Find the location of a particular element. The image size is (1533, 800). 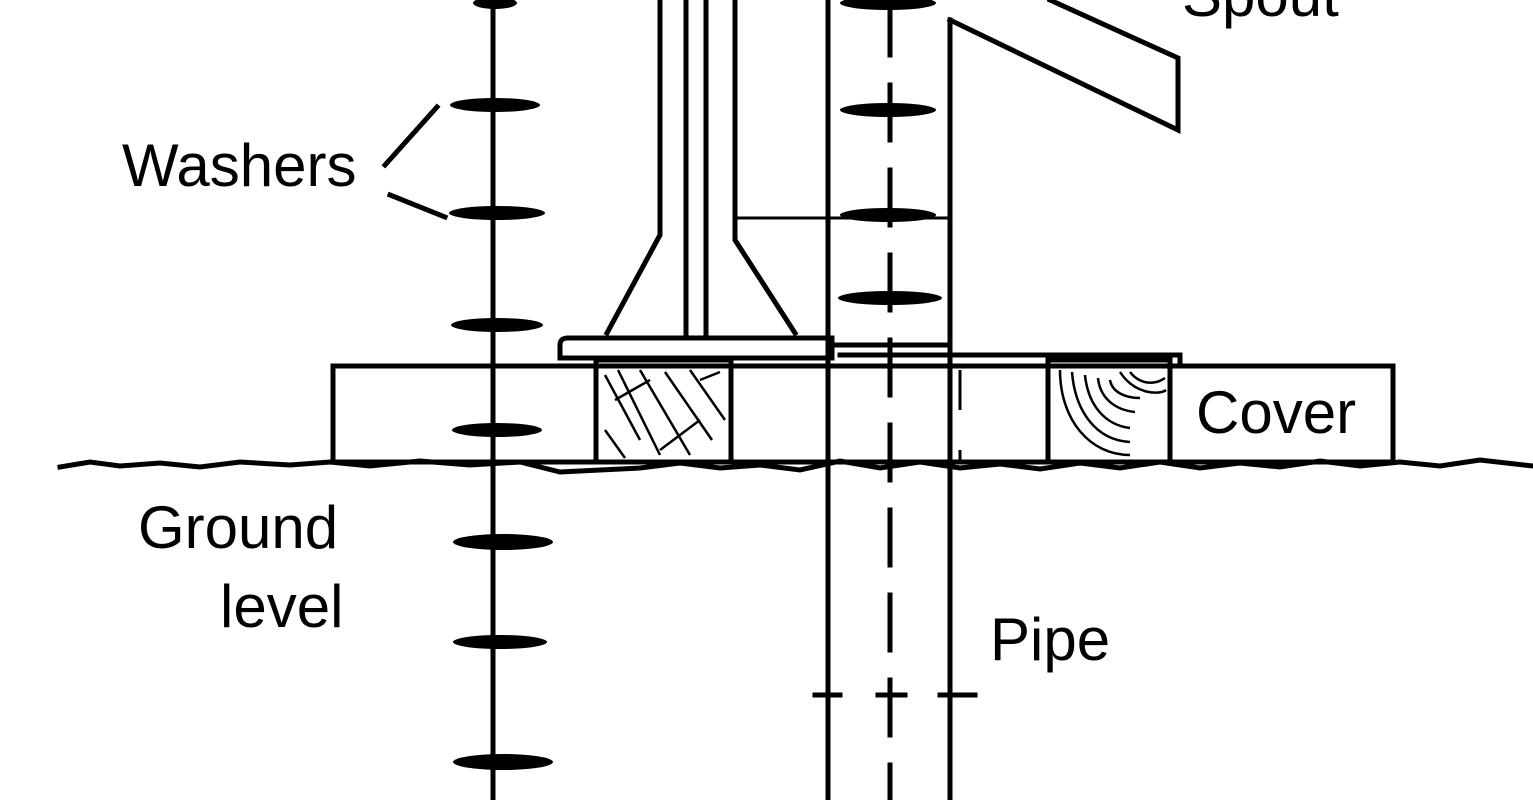

wood-grain-left is located at coordinates (665, 414).